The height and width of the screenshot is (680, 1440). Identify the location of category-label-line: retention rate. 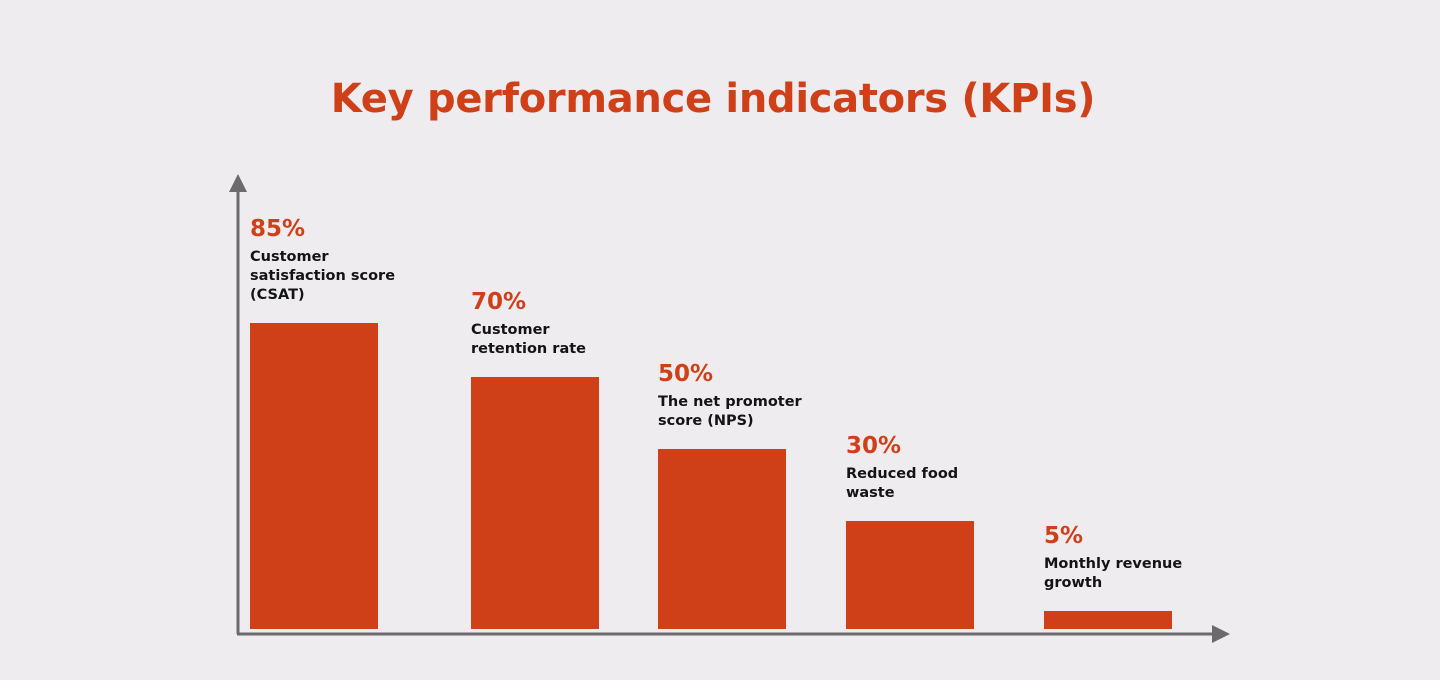
(528, 349).